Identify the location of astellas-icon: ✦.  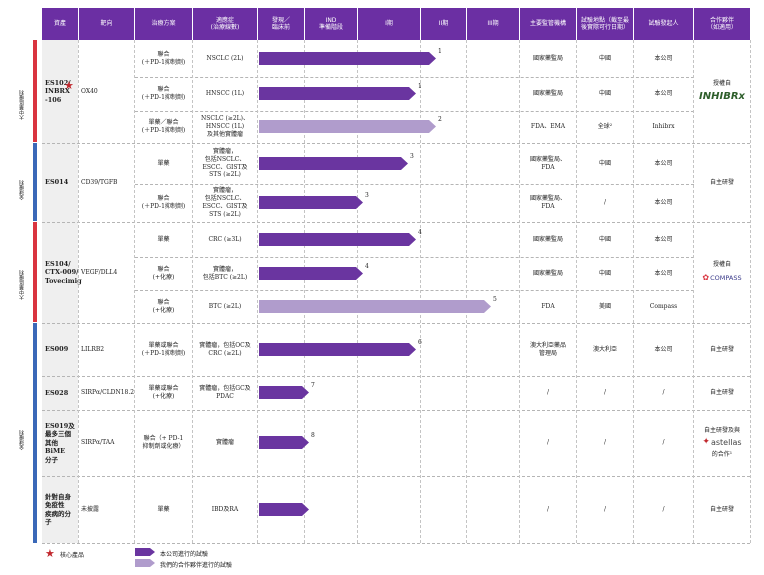
(706, 442).